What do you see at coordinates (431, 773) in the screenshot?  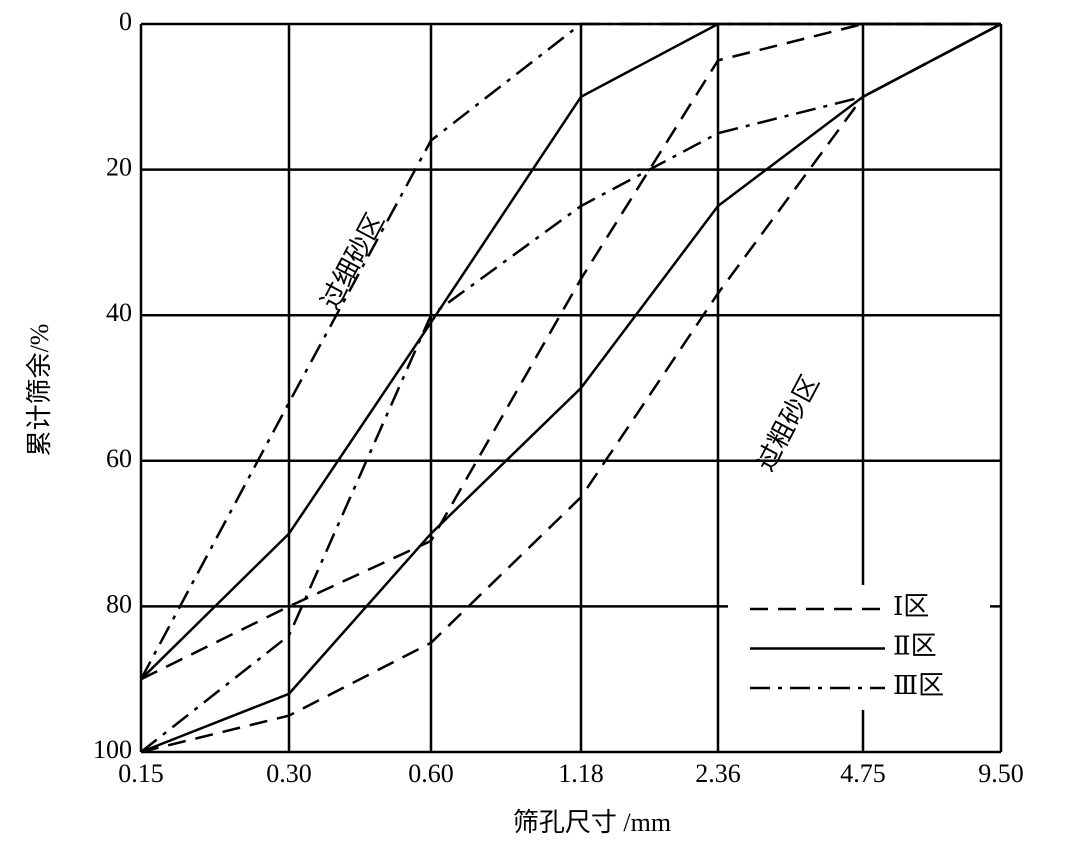 I see `x-tick-label: 0.60` at bounding box center [431, 773].